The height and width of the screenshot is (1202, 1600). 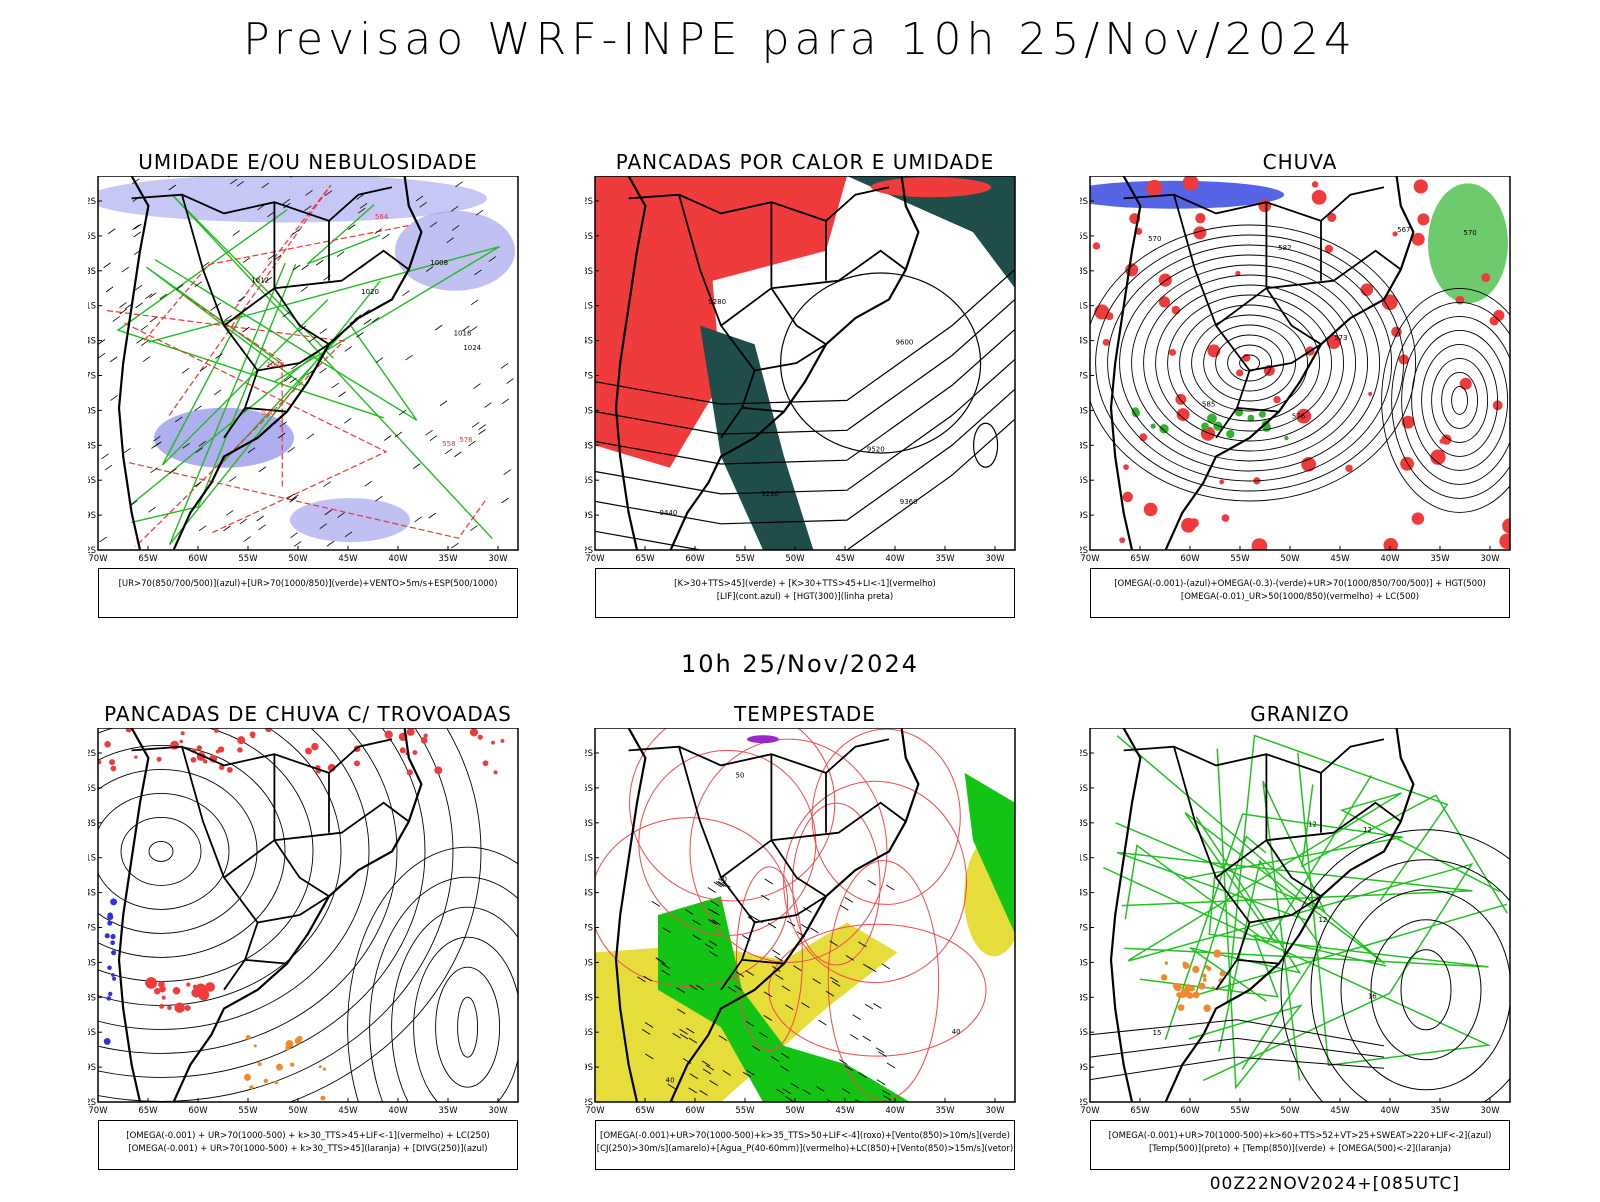 What do you see at coordinates (1403, 230) in the screenshot?
I see `contour-label: 567` at bounding box center [1403, 230].